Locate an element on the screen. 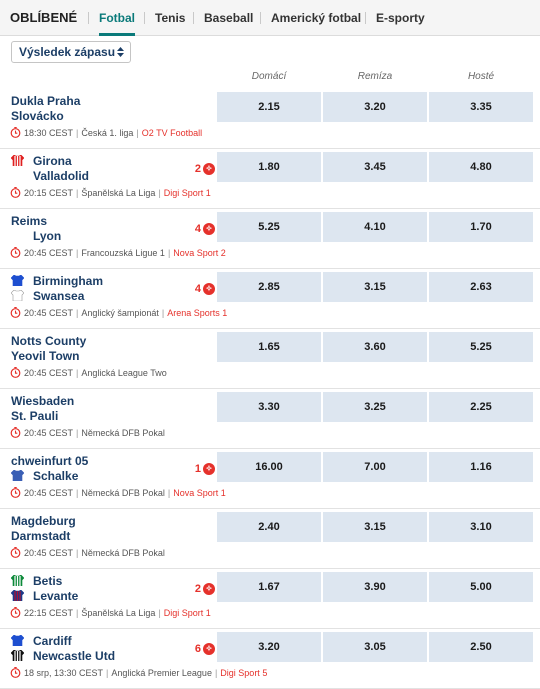 The height and width of the screenshot is (689, 540). tab-tennis: Tenis is located at coordinates (170, 18).